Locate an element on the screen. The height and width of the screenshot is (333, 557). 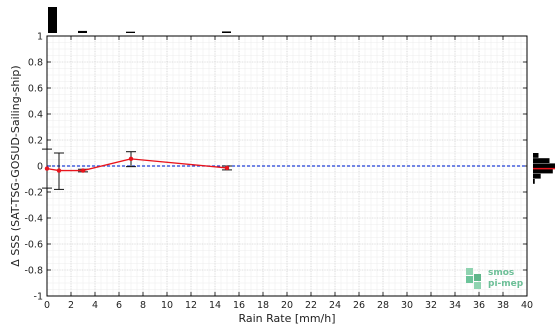
y-tick-label: 0 is located at coordinates (40, 167).